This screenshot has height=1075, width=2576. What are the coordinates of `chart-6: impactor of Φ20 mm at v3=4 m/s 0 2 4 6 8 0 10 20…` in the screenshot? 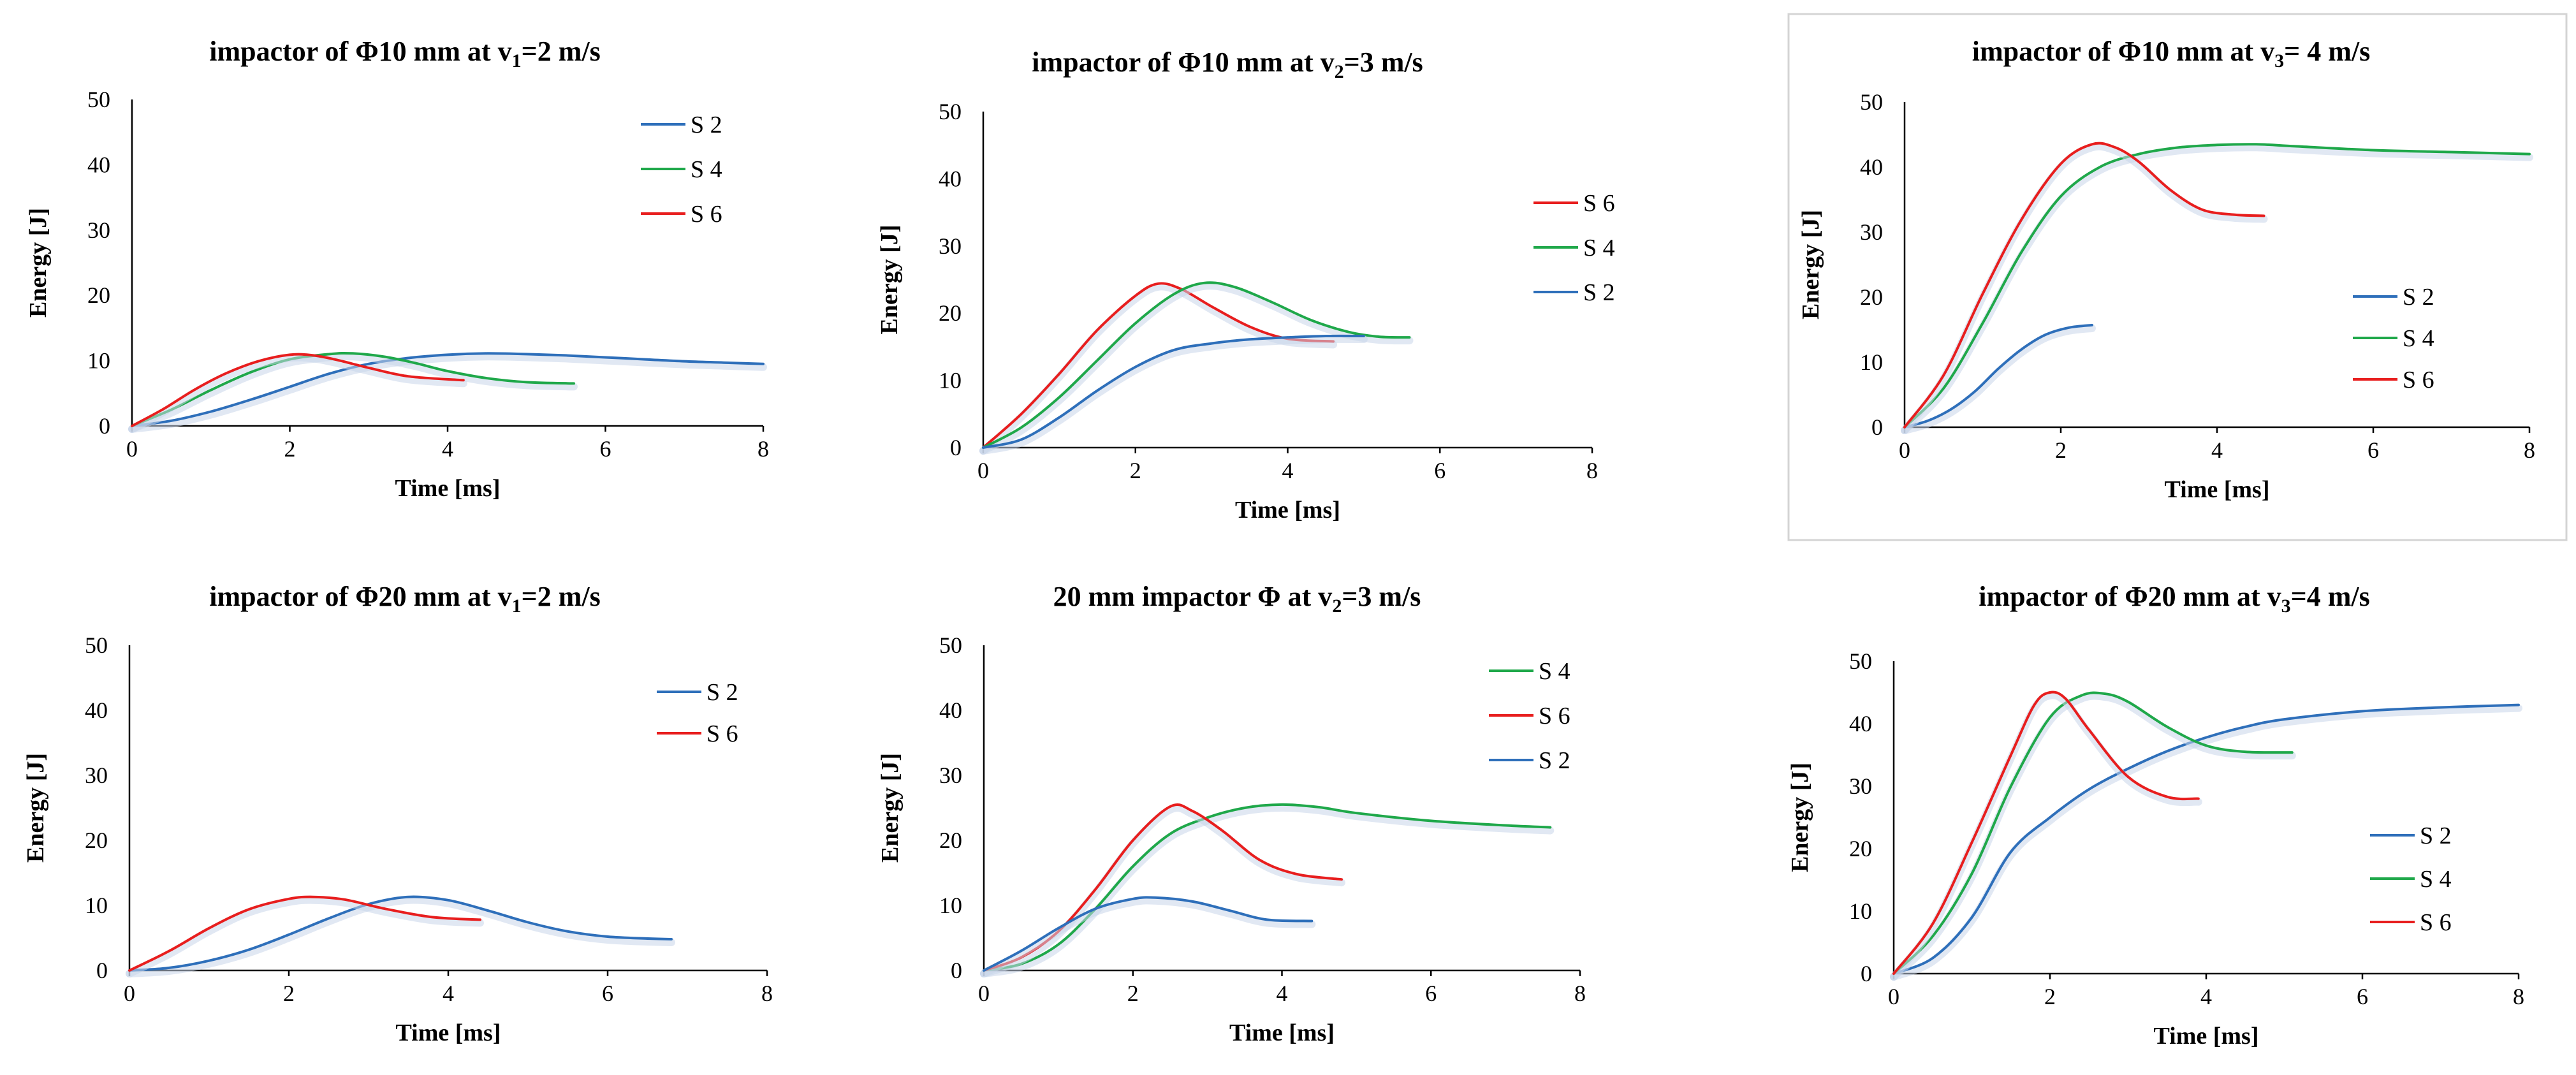 It's located at (2155, 815).